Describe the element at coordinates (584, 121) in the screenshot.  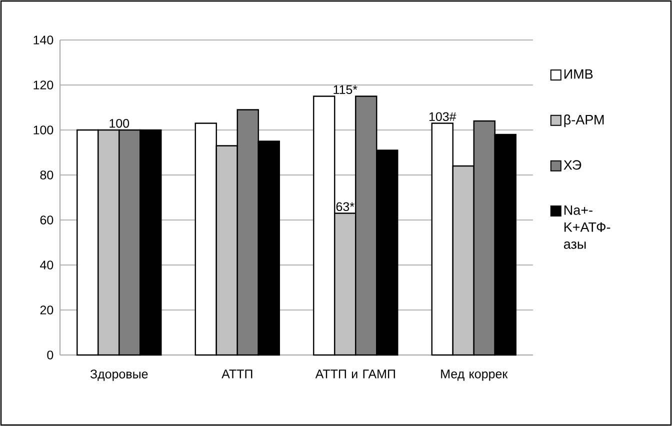
I see `legend-label: β-АРМ` at that location.